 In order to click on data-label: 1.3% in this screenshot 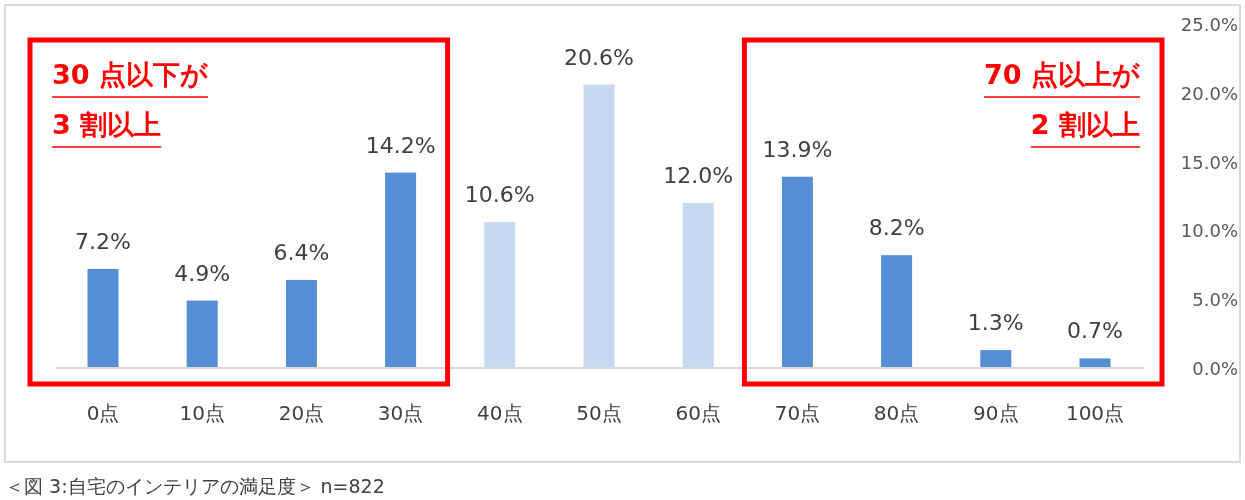, I will do `click(995, 323)`.